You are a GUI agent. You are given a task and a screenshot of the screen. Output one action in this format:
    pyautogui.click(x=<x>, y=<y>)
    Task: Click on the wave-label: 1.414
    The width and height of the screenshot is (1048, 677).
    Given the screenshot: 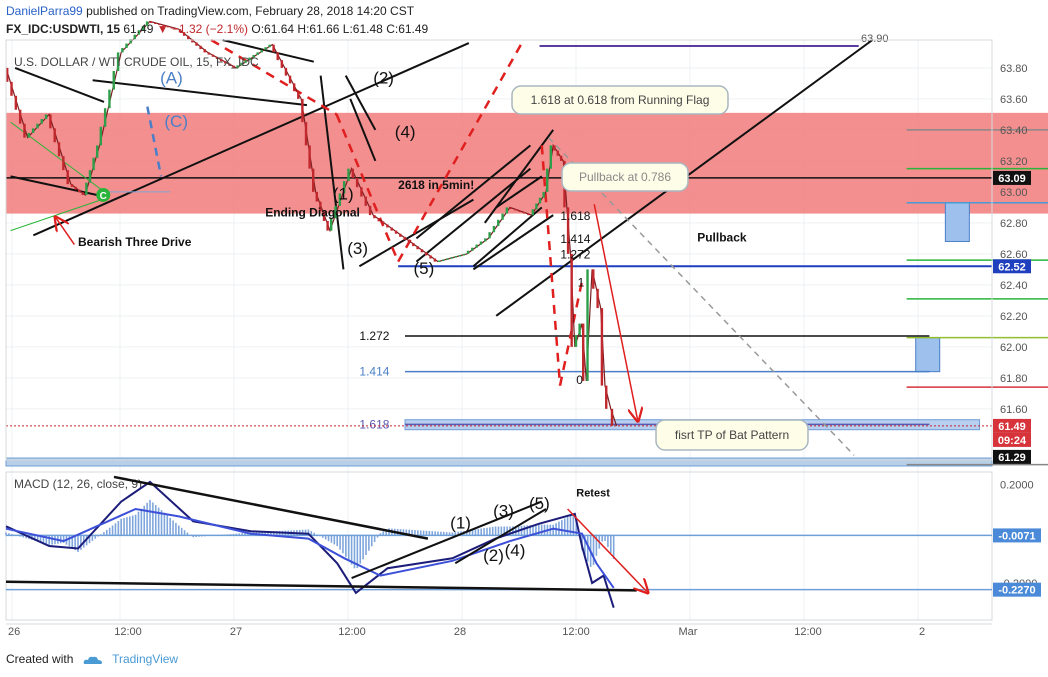 What is the action you would take?
    pyautogui.click(x=575, y=239)
    